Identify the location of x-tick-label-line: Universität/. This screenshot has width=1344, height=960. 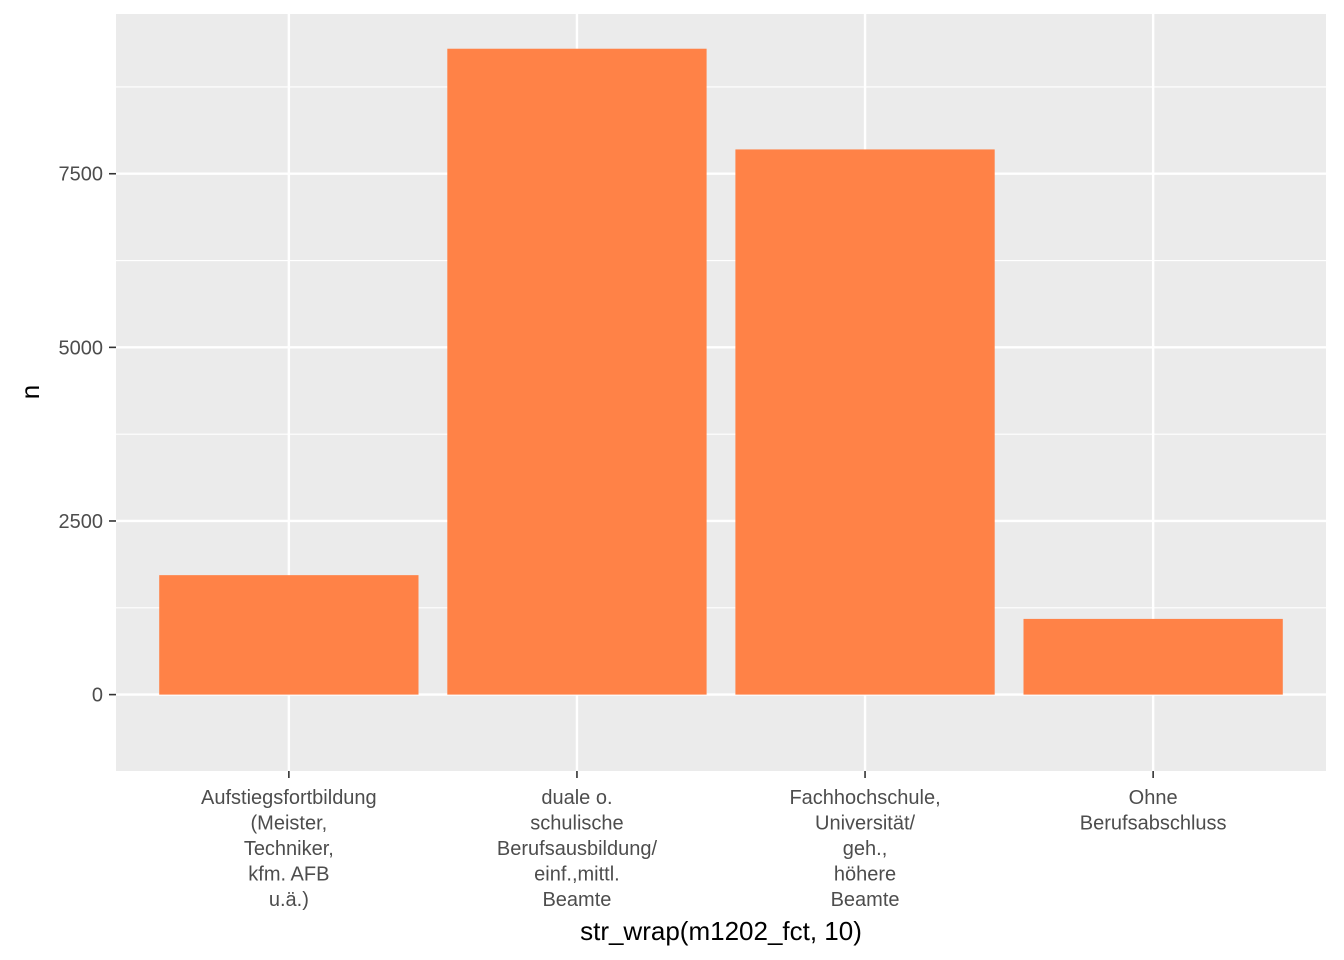
(865, 824).